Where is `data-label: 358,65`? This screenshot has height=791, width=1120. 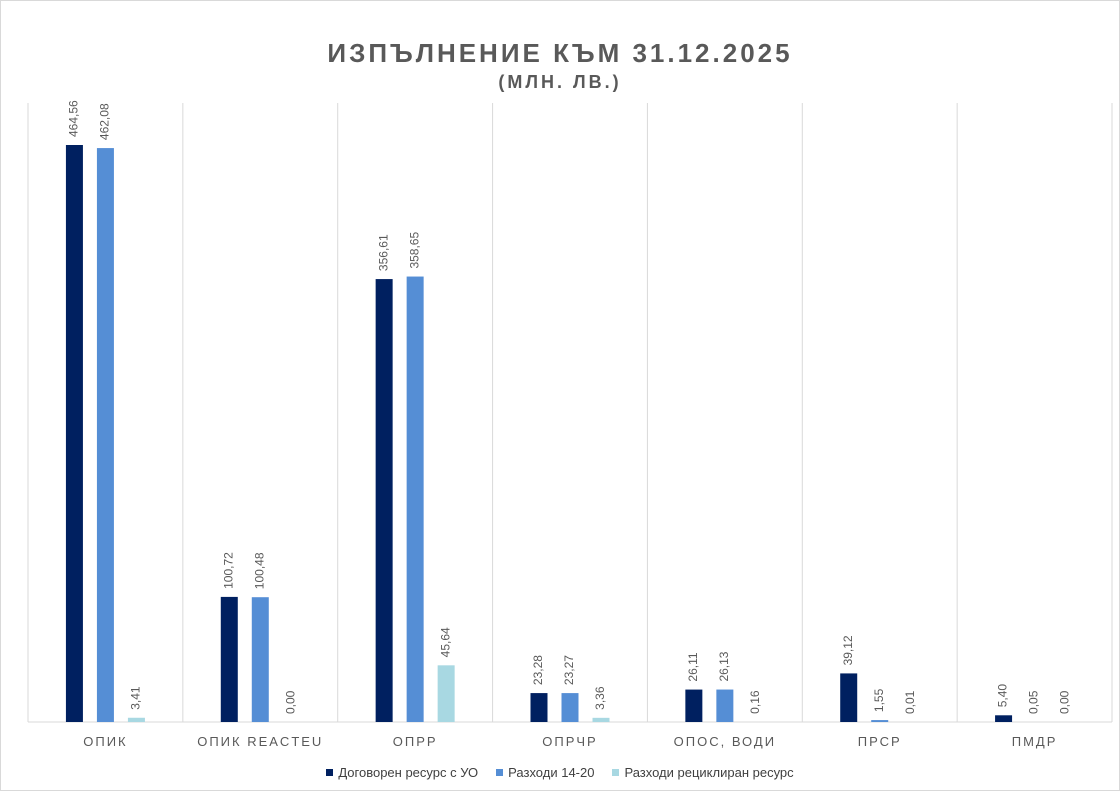 data-label: 358,65 is located at coordinates (414, 250).